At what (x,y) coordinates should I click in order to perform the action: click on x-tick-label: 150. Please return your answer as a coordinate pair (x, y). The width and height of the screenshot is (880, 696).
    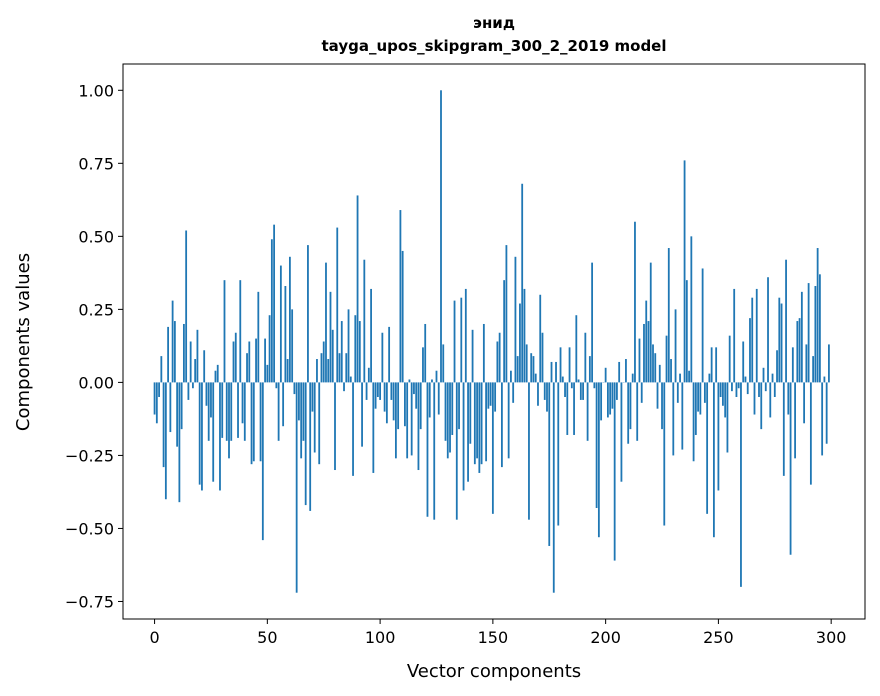
    Looking at the image, I should click on (493, 637).